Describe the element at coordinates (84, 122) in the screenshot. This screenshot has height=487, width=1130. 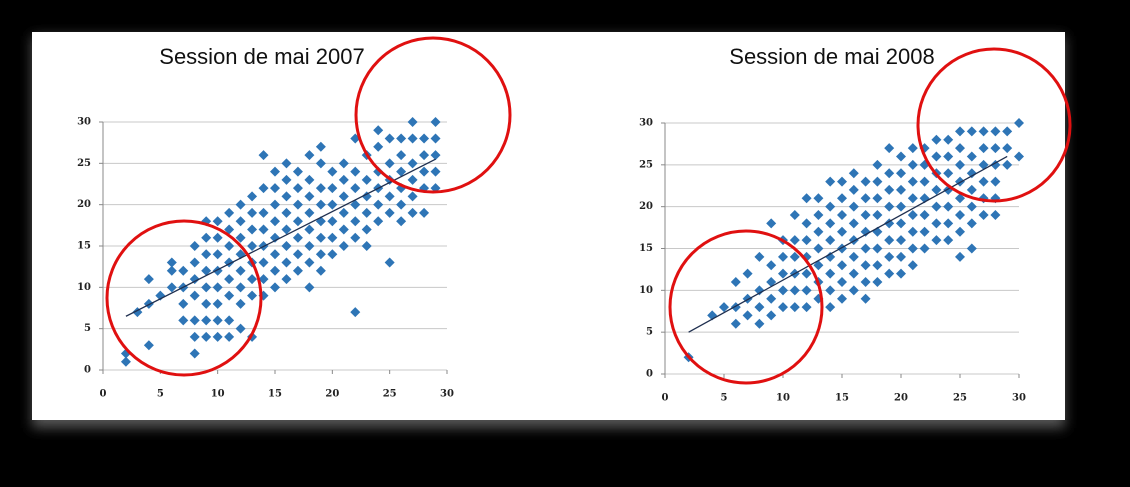
I see `y-tick-label: 30` at that location.